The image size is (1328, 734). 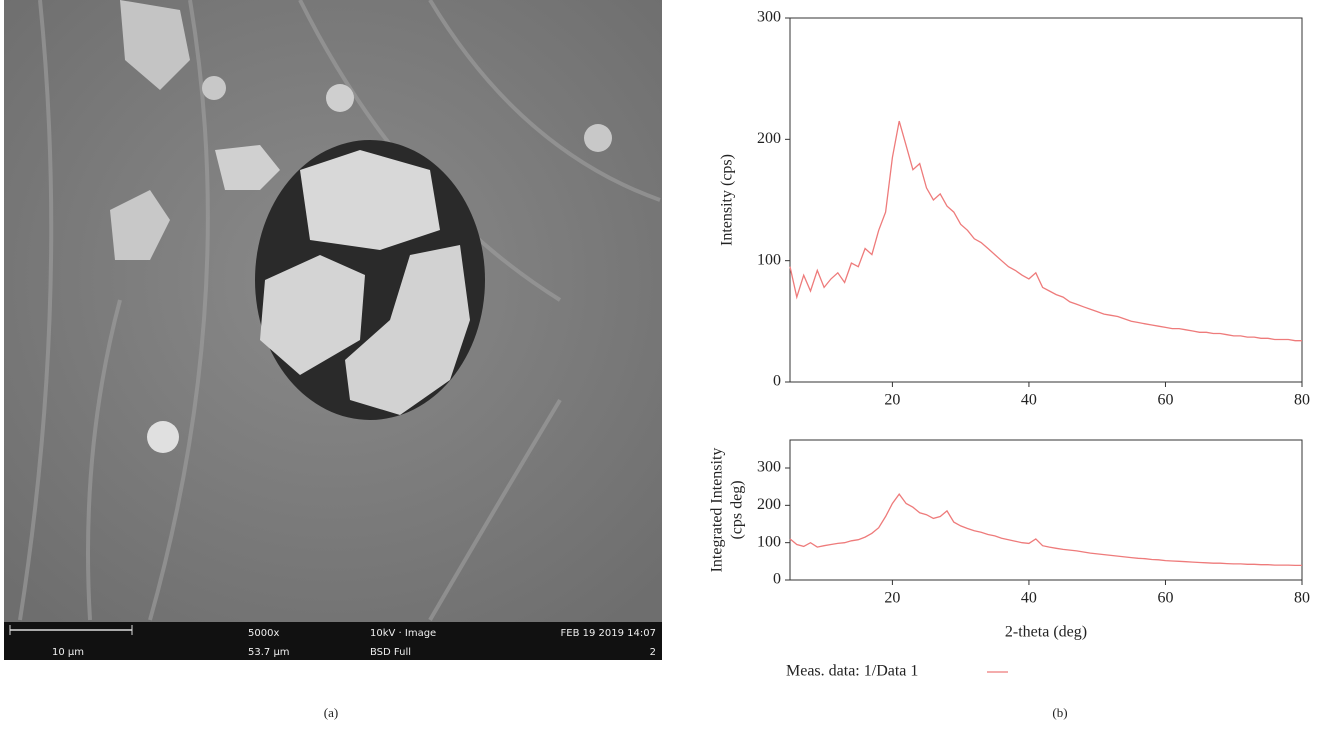 I want to click on field-width: 53.7 µm, so click(x=269, y=652).